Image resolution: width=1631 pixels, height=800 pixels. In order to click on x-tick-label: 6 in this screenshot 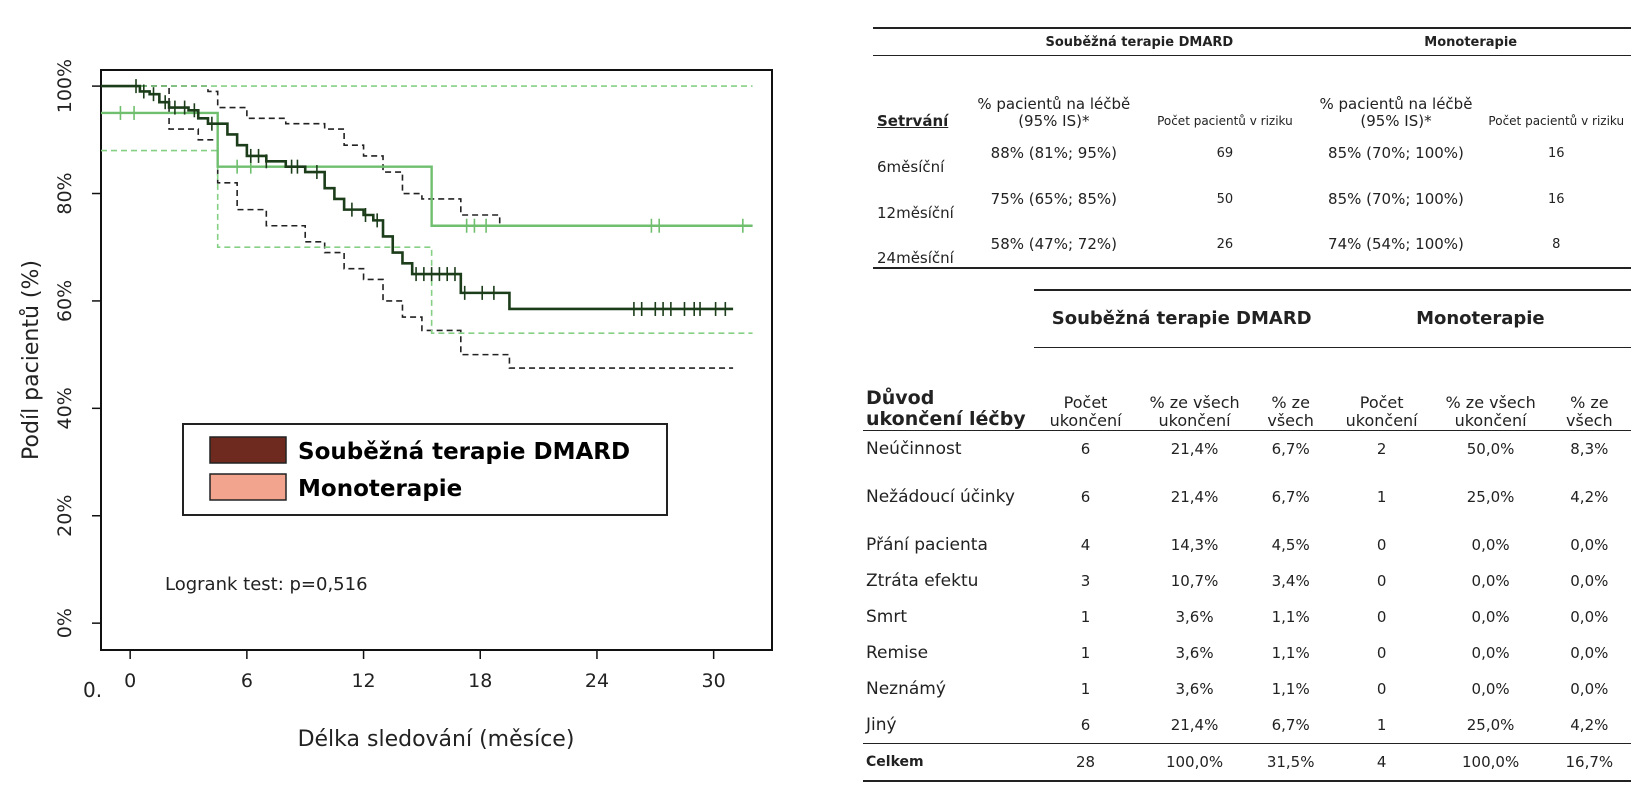, I will do `click(247, 681)`.